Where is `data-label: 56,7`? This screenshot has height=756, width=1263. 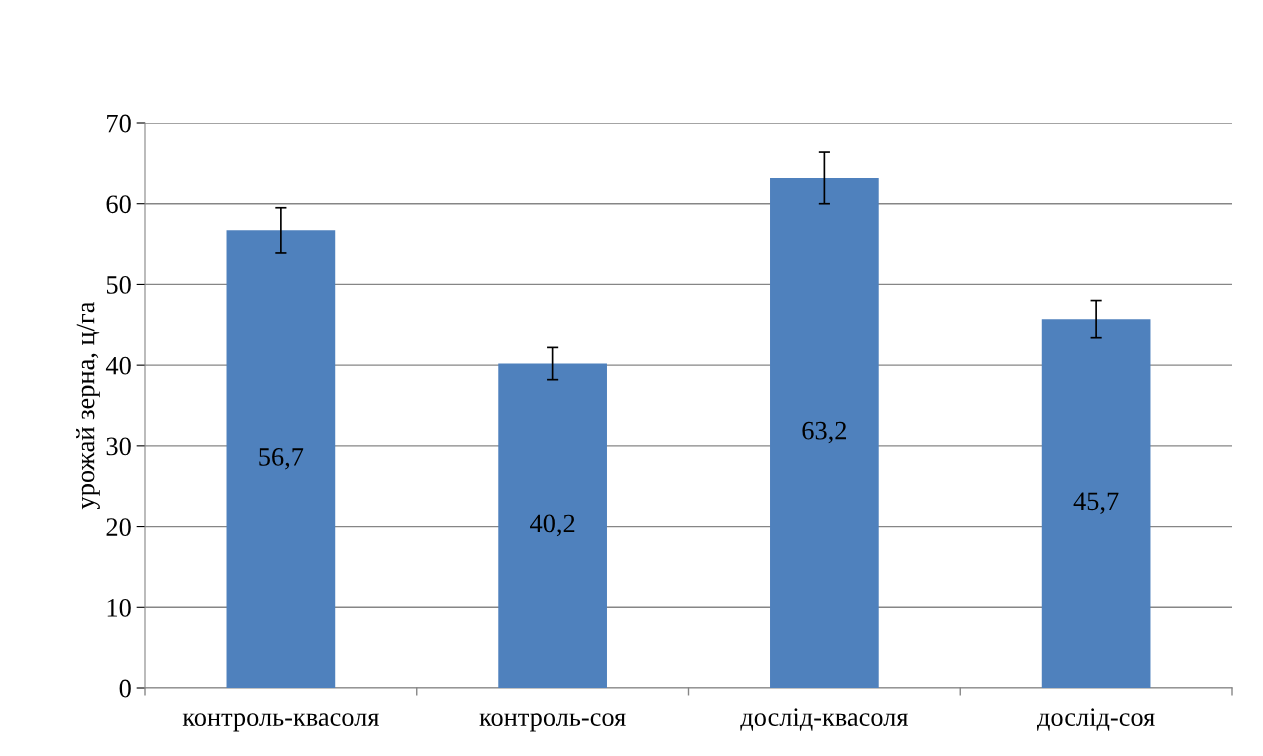 data-label: 56,7 is located at coordinates (281, 459).